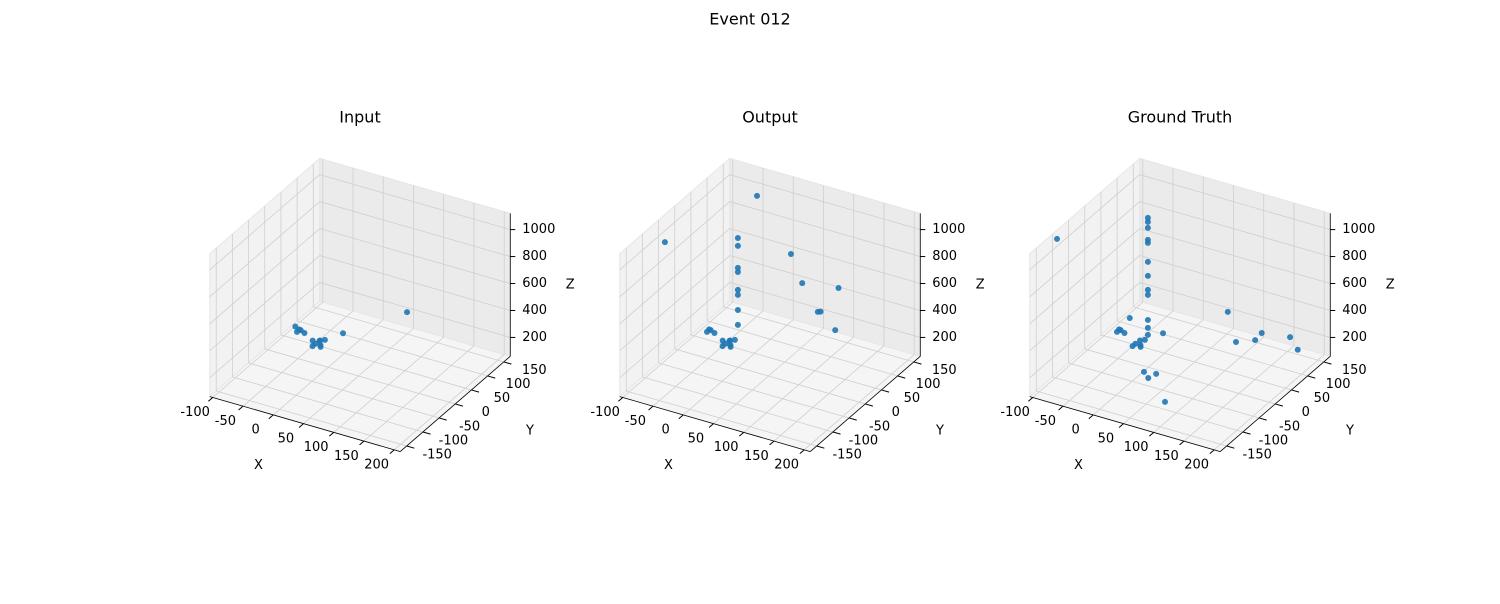 This screenshot has height=604, width=1500. What do you see at coordinates (944, 370) in the screenshot?
I see `y-tick-label: 150` at bounding box center [944, 370].